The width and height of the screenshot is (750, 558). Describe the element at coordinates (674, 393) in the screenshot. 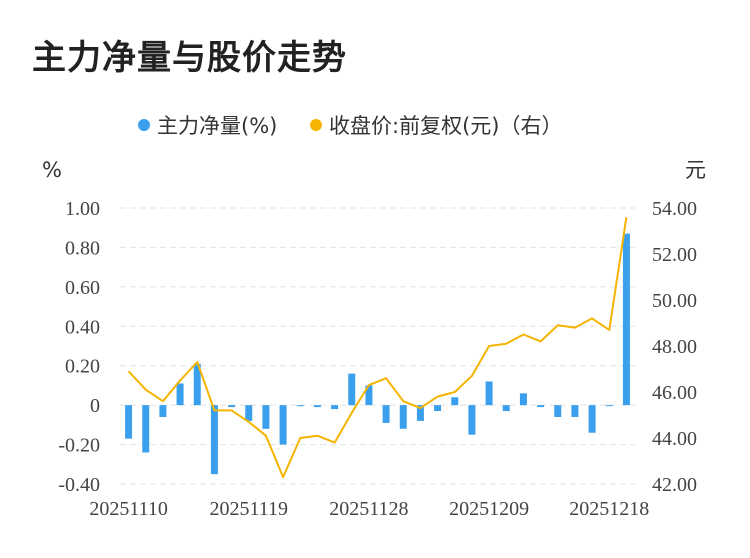

I see `right-tick-label: 46.00` at that location.